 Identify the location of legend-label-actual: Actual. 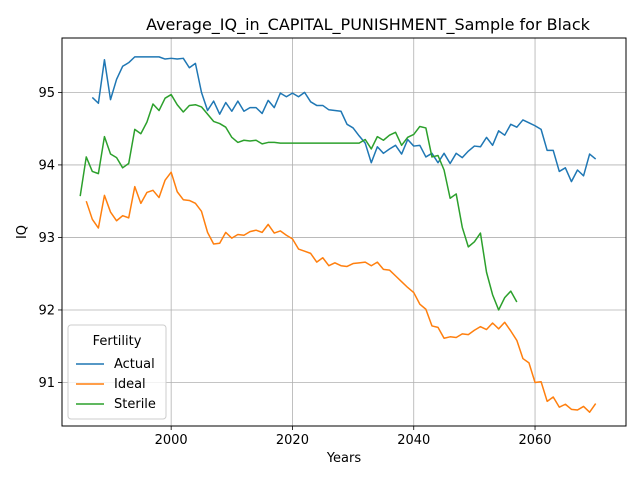
(134, 364).